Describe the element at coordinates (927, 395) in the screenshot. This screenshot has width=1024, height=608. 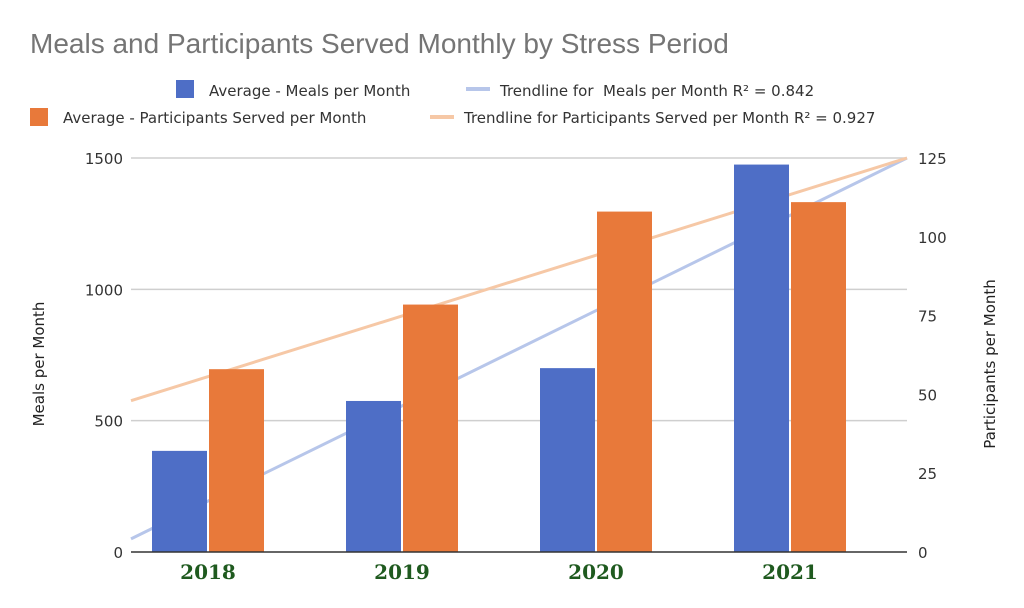
I see `y2-tick-label: 50` at that location.